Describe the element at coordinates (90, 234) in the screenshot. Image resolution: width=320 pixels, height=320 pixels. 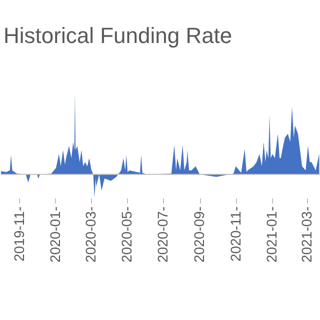
I see `x-tick-label: 2020-03-` at that location.